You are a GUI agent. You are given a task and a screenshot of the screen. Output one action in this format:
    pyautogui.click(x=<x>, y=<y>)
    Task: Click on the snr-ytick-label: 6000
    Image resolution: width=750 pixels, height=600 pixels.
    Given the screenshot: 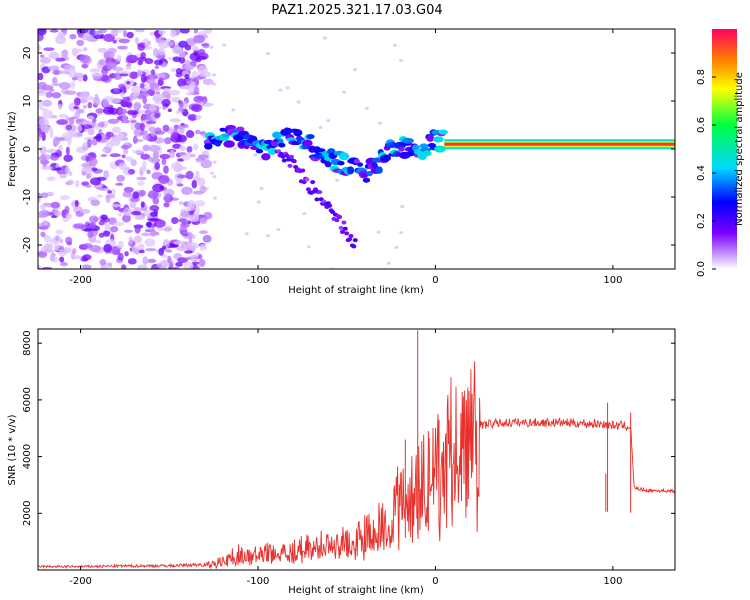 What is the action you would take?
    pyautogui.click(x=27, y=399)
    